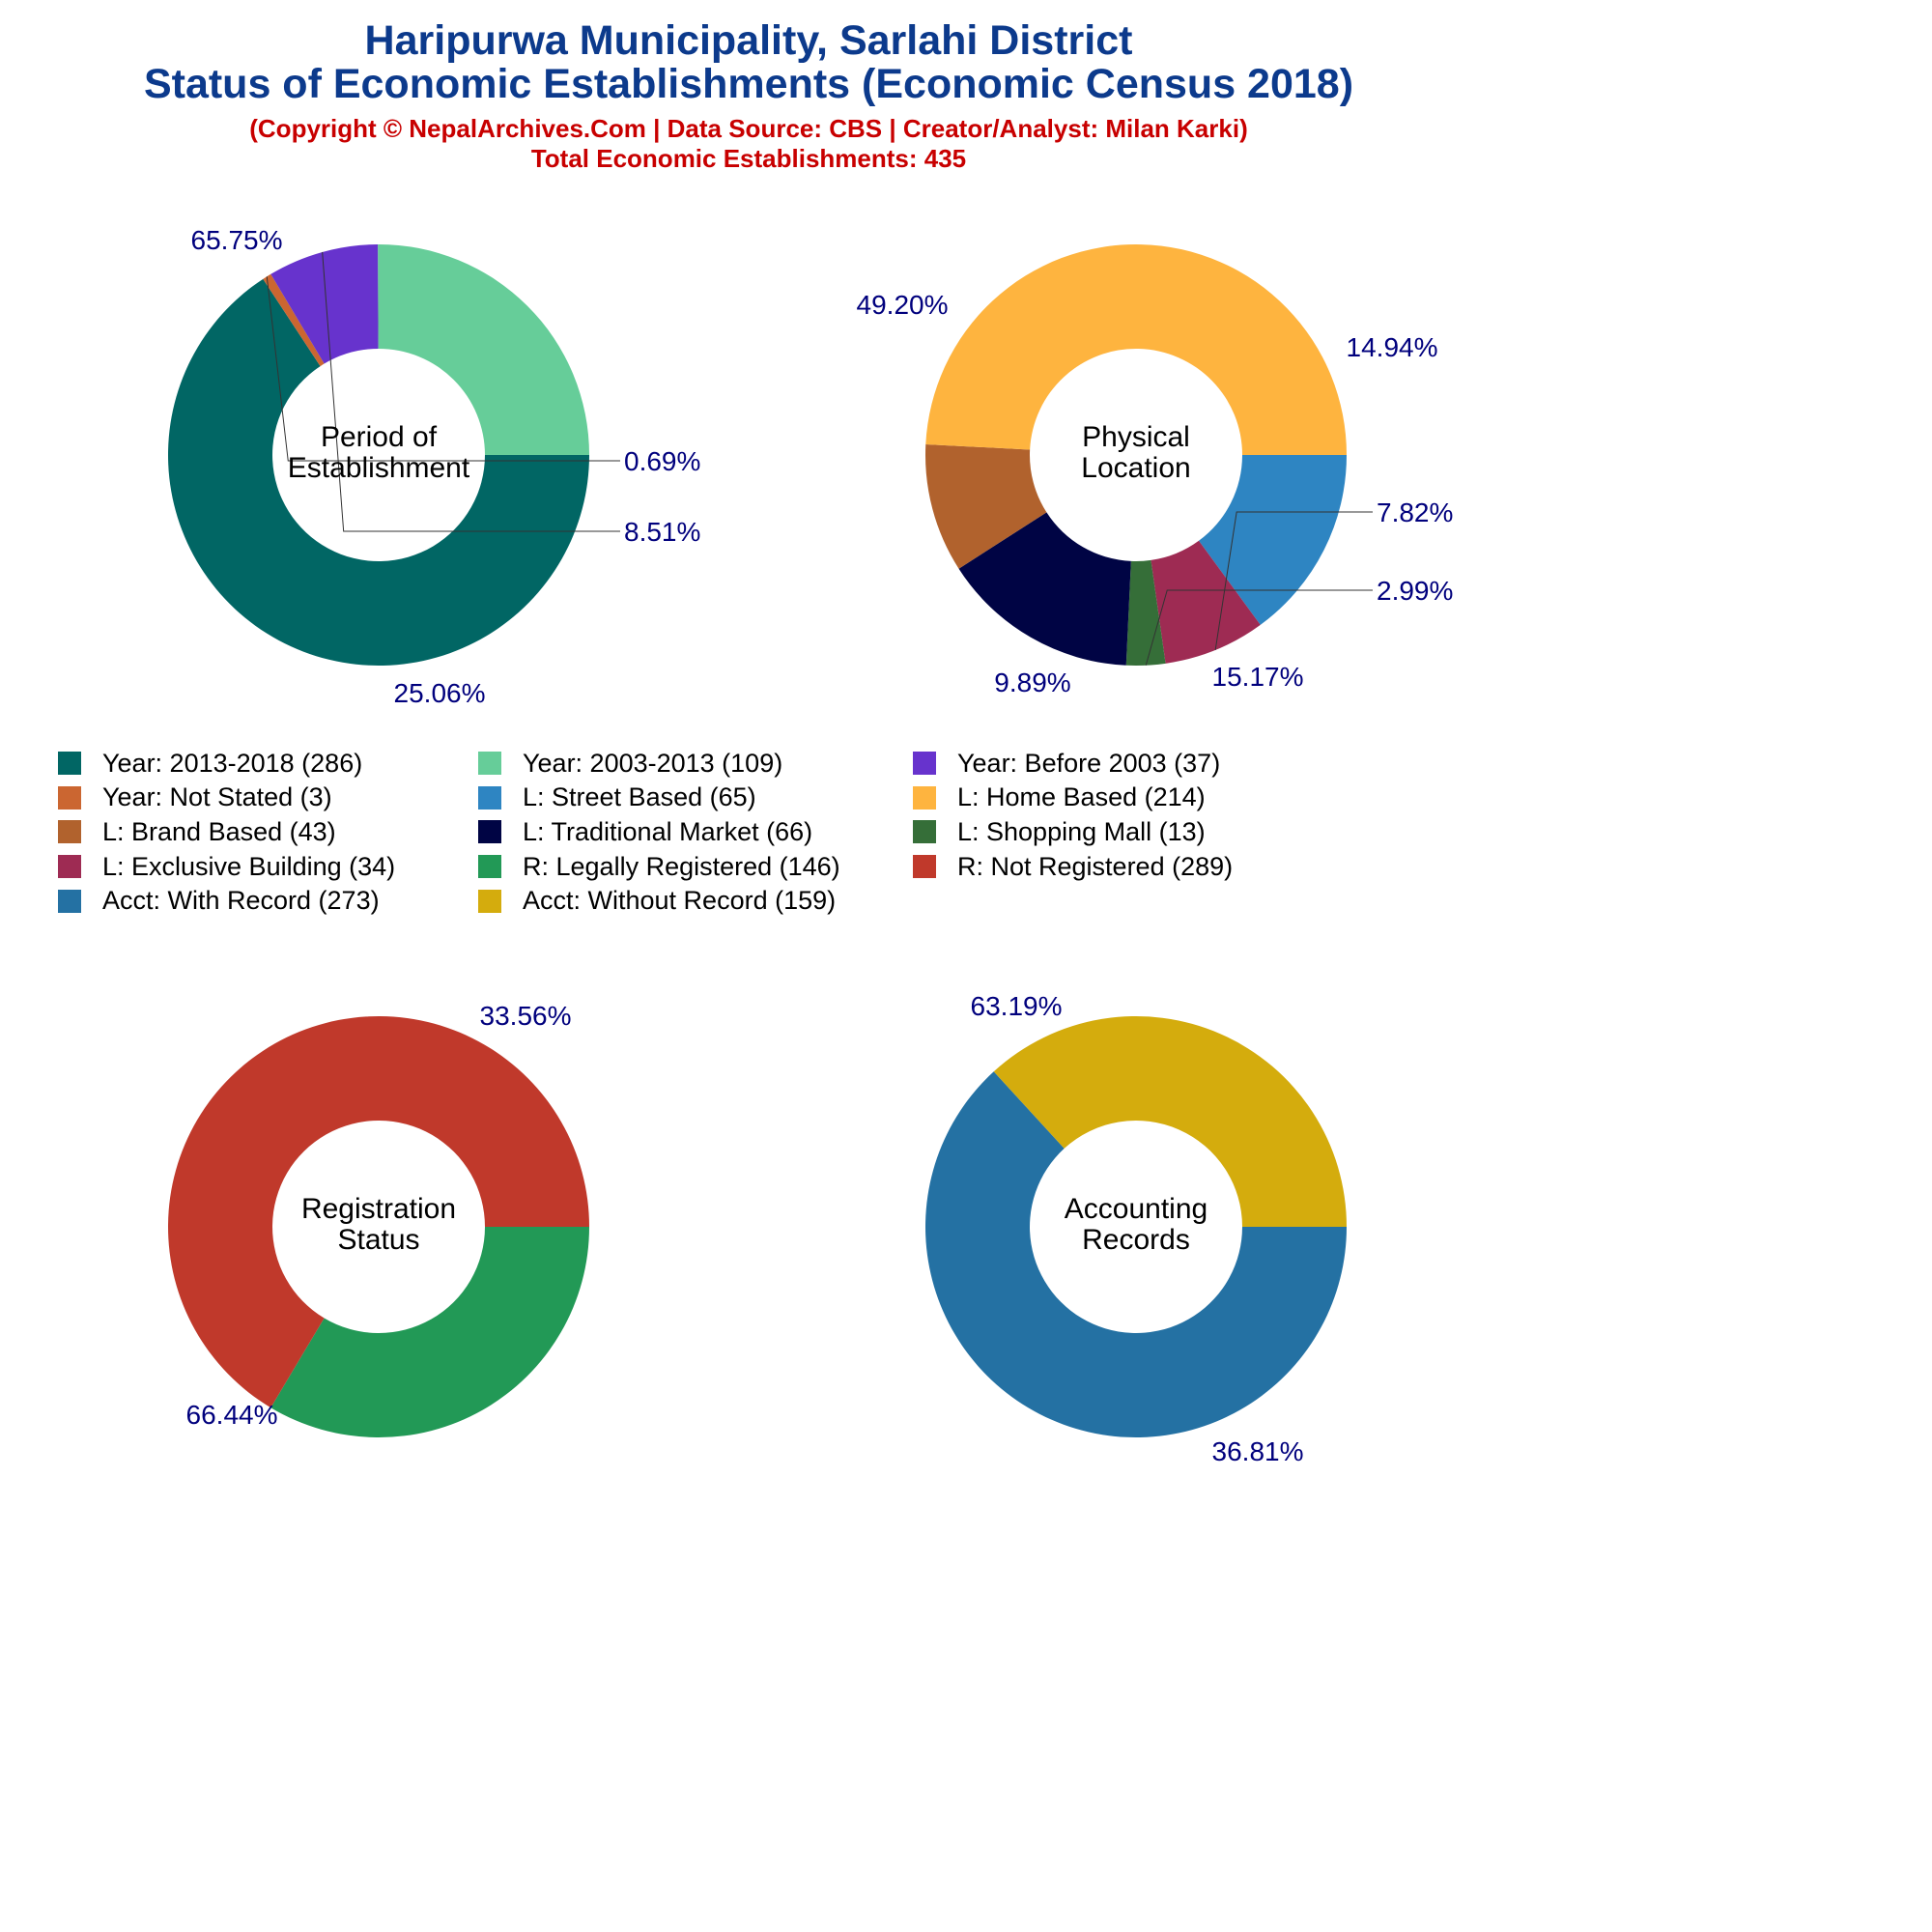 This screenshot has width=1932, height=1932. I want to click on center-label: Registration, so click(378, 1209).